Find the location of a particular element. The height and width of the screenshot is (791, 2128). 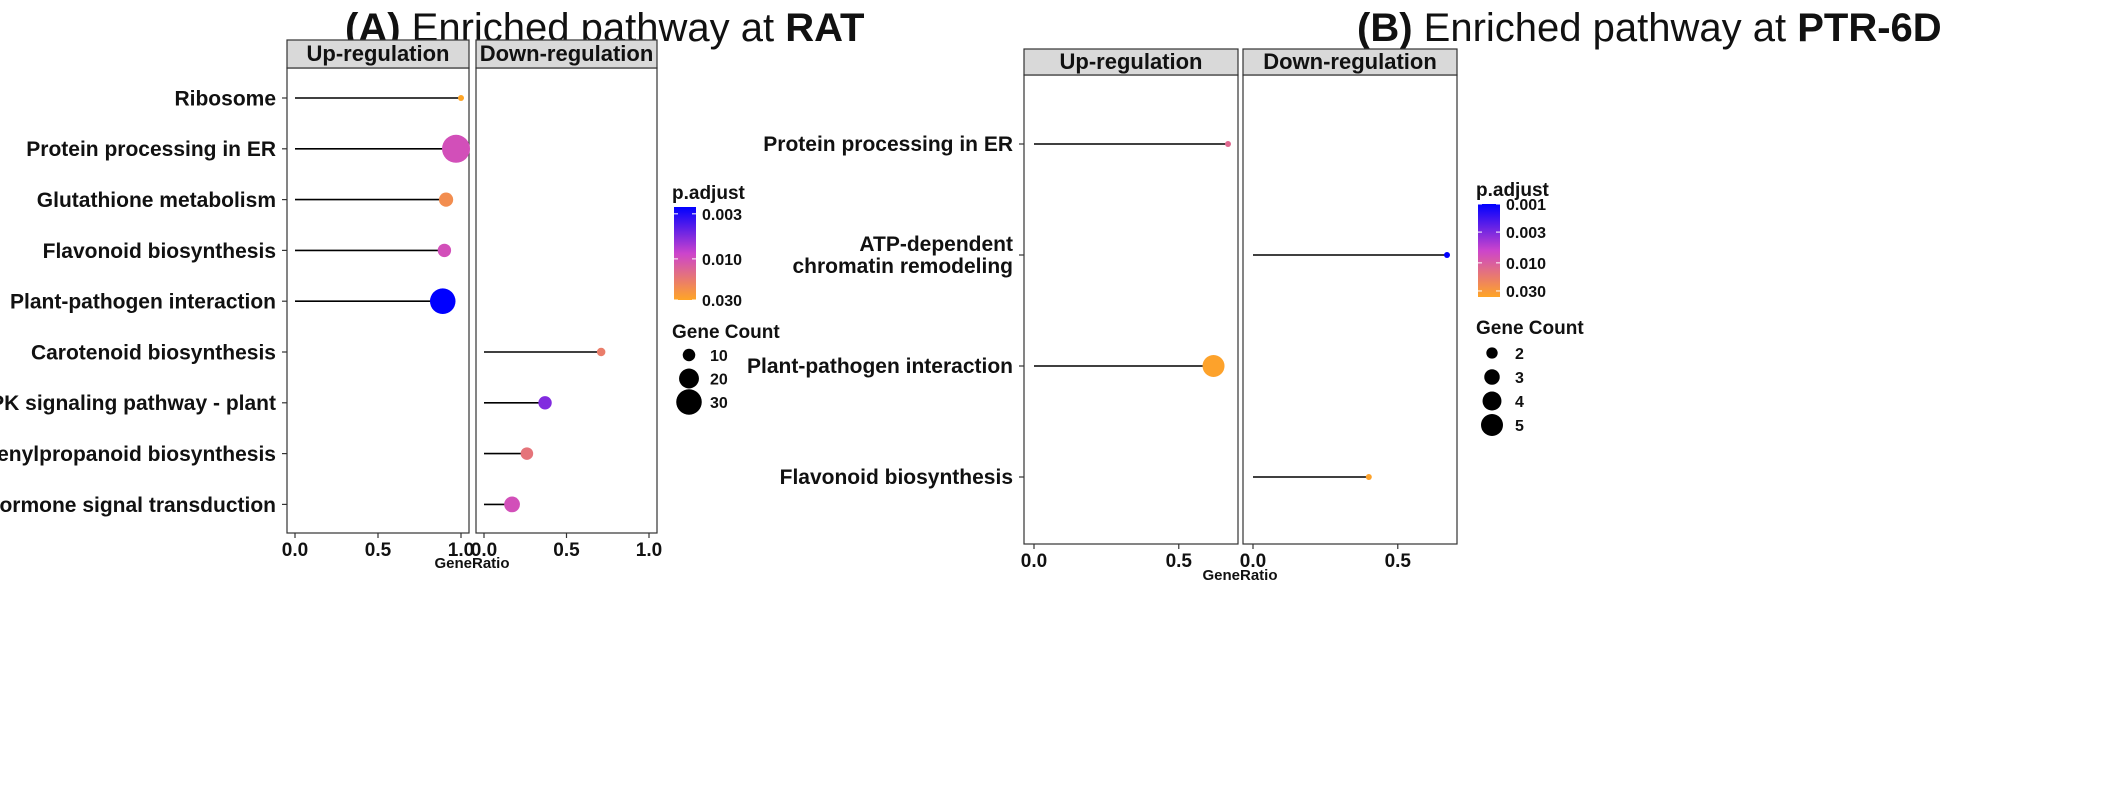

chart-b-title: (B) Enriched pathway at PTR-6D is located at coordinates (1649, 28).